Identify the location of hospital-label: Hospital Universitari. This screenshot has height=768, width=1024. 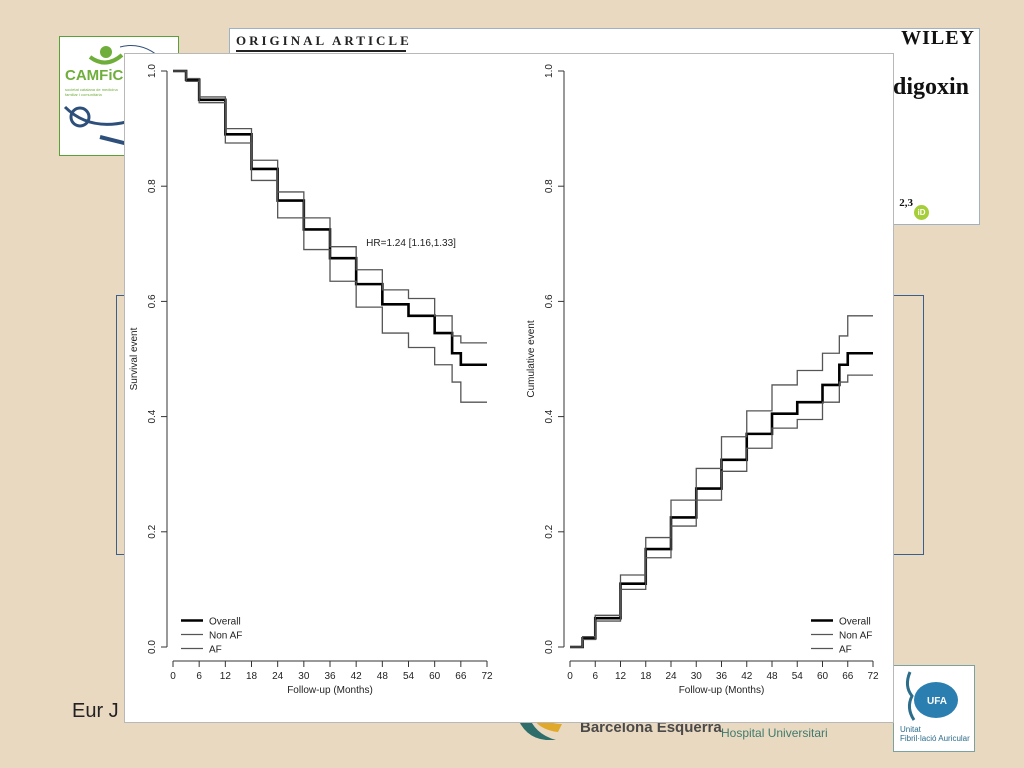
(774, 733).